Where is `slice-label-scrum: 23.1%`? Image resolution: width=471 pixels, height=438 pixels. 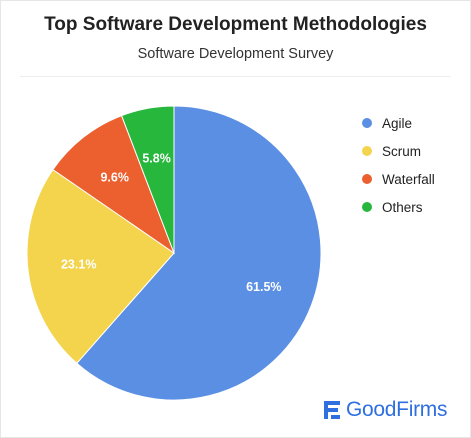 slice-label-scrum: 23.1% is located at coordinates (78, 265).